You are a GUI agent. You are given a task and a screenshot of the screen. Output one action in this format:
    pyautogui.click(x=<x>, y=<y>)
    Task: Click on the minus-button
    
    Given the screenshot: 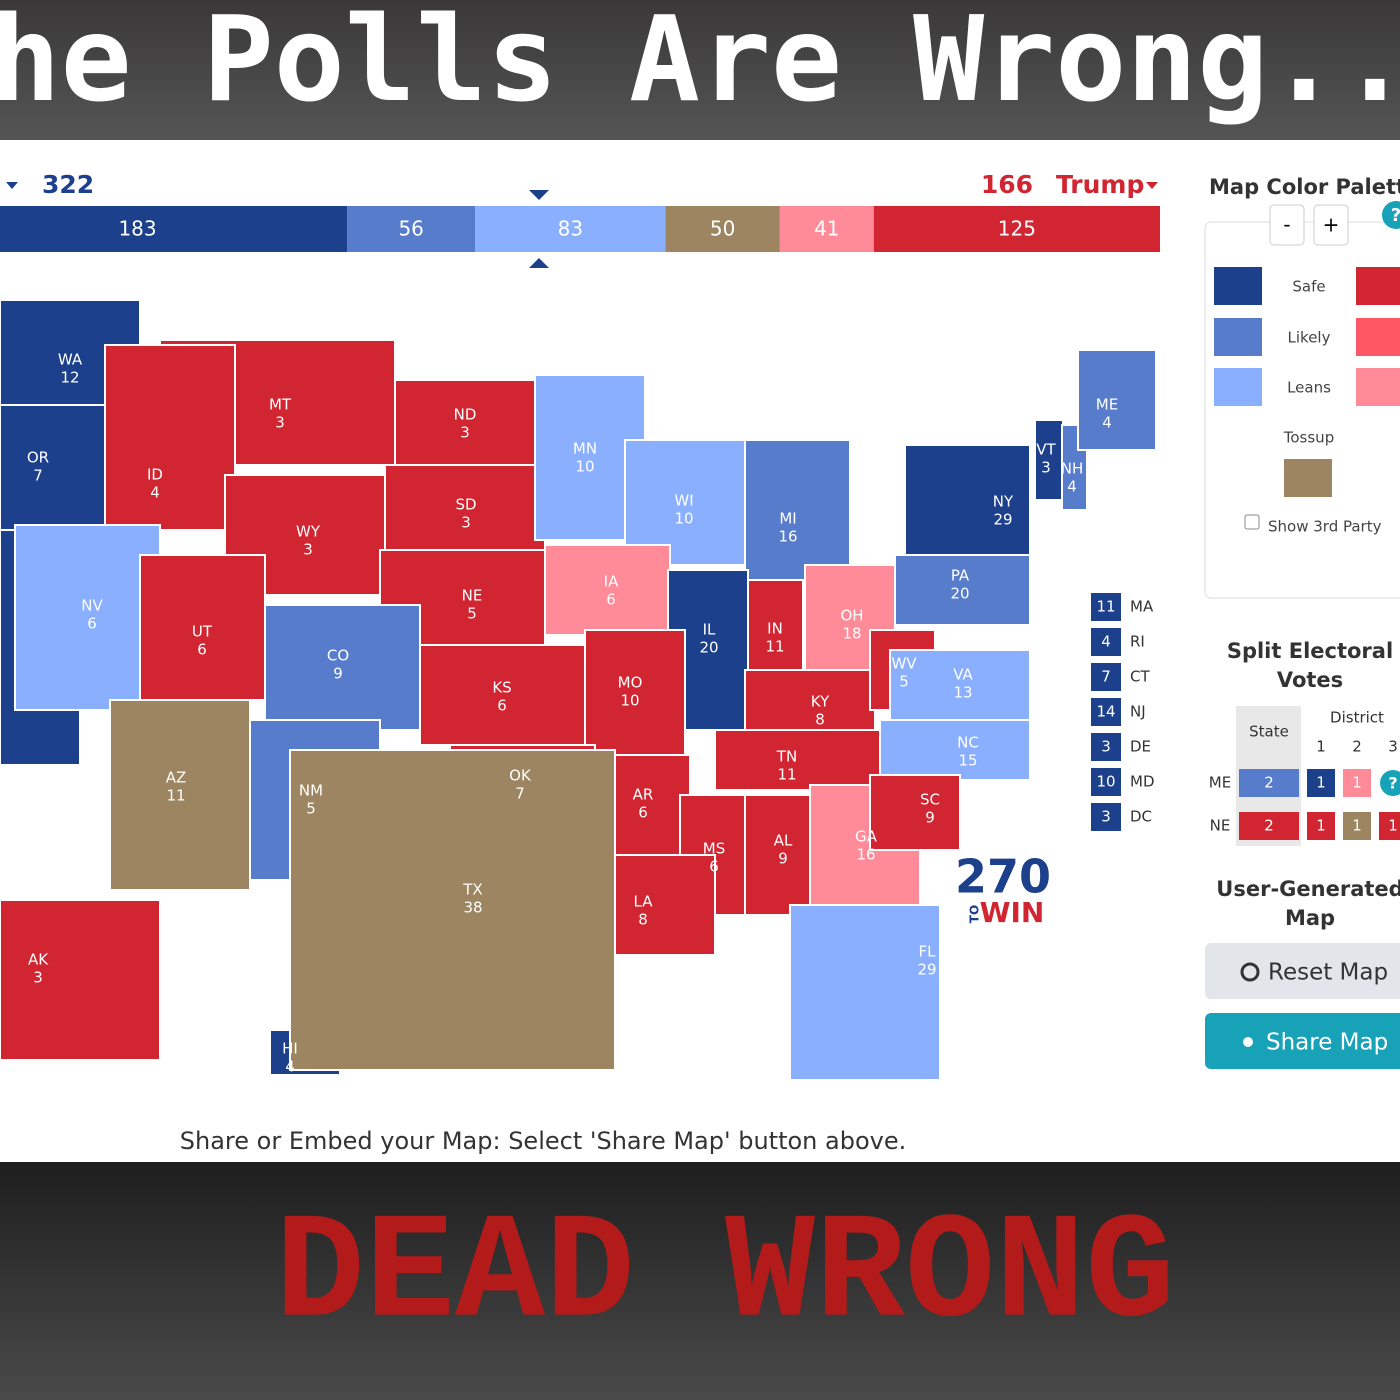 What is the action you would take?
    pyautogui.click(x=1287, y=225)
    